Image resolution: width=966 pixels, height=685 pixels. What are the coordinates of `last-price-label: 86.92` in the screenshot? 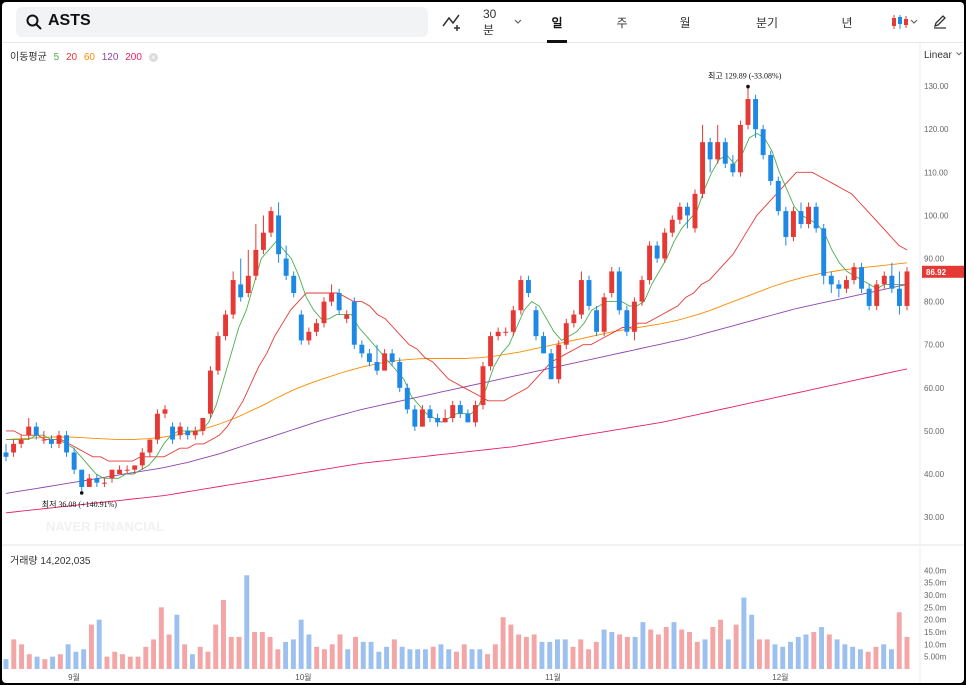 It's located at (936, 272).